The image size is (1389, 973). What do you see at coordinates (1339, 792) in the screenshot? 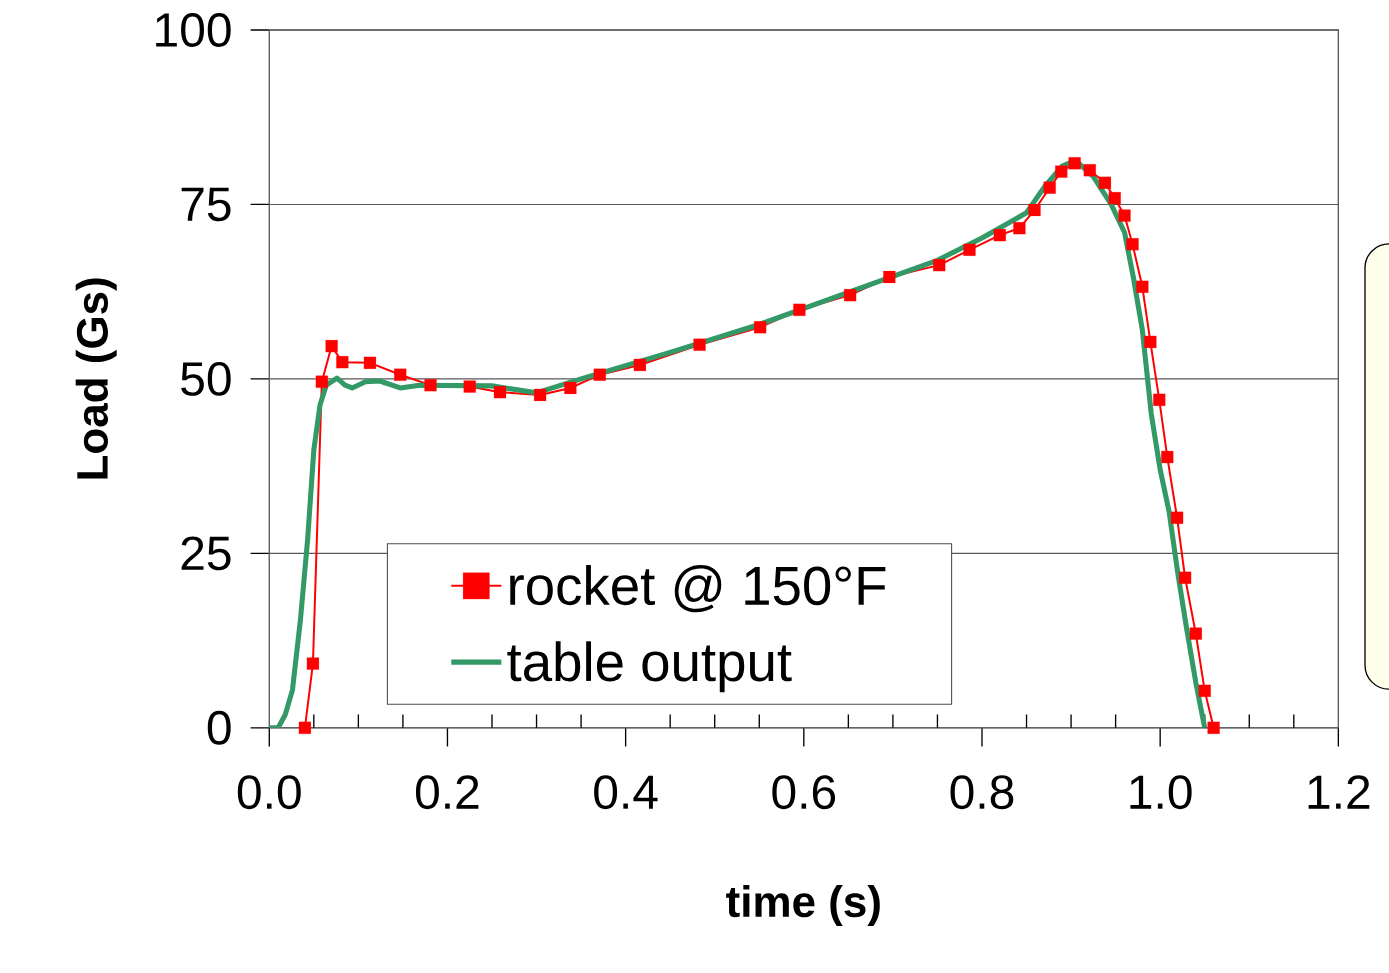
I see `x-tick-label: 1.2` at bounding box center [1339, 792].